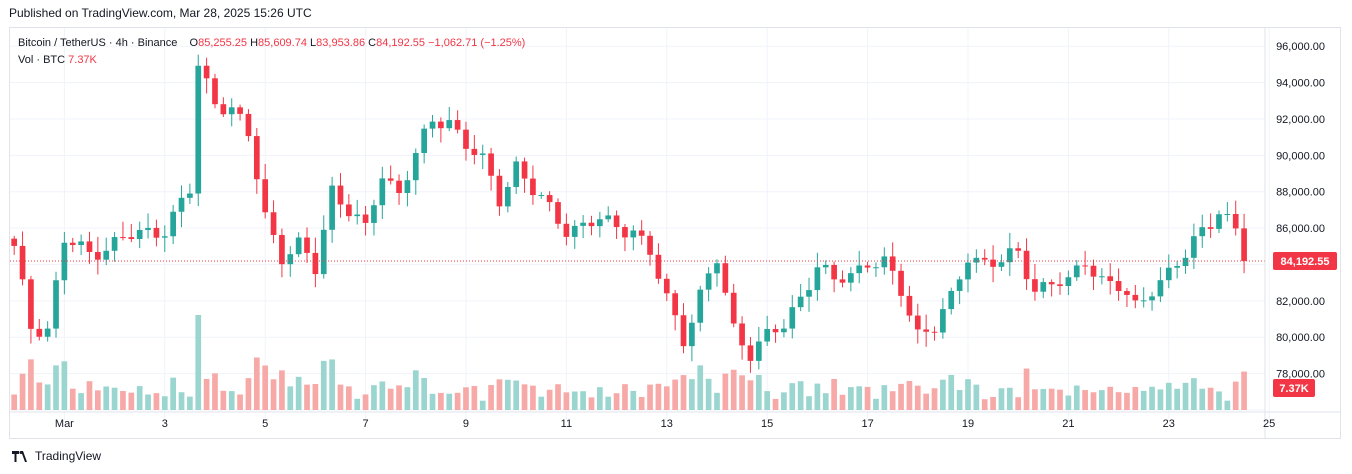 Image resolution: width=1352 pixels, height=474 pixels. I want to click on y-tick-label: 78,000.00, so click(1300, 375).